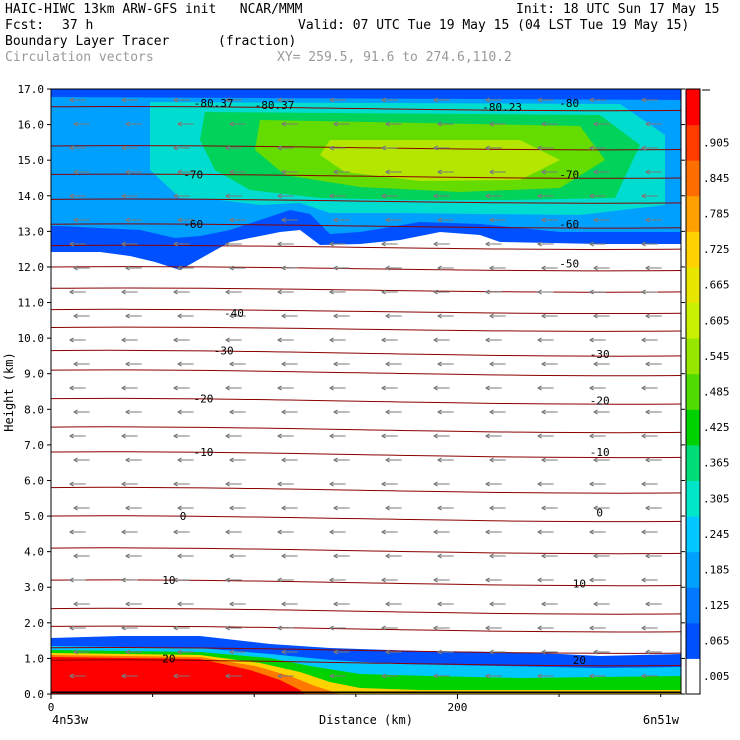  I want to click on colorbar-label: .545, so click(716, 356).